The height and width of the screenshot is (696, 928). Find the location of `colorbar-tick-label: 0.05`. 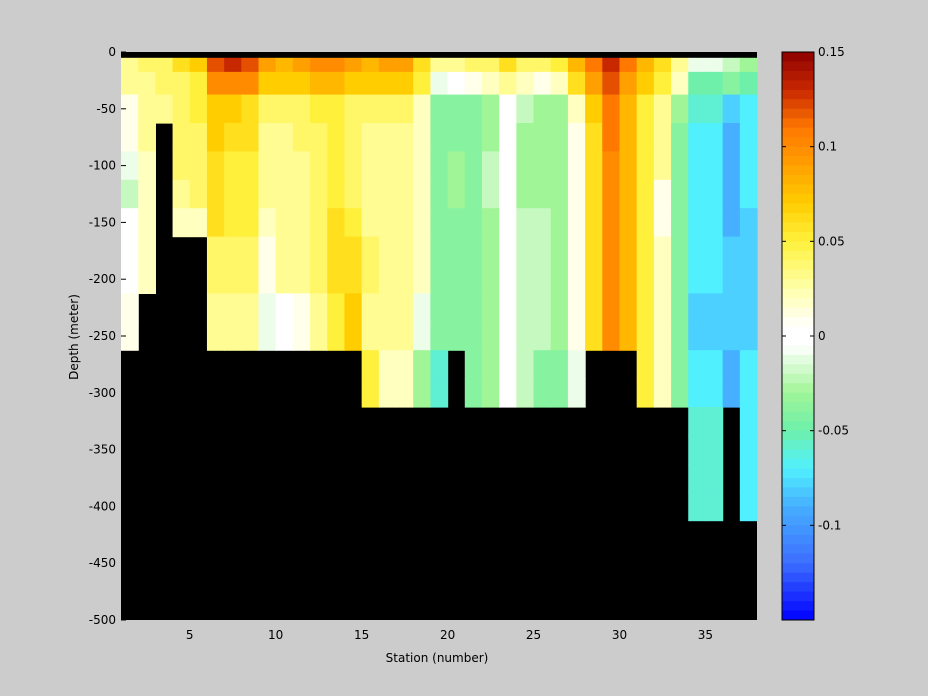

colorbar-tick-label: 0.05 is located at coordinates (831, 241).